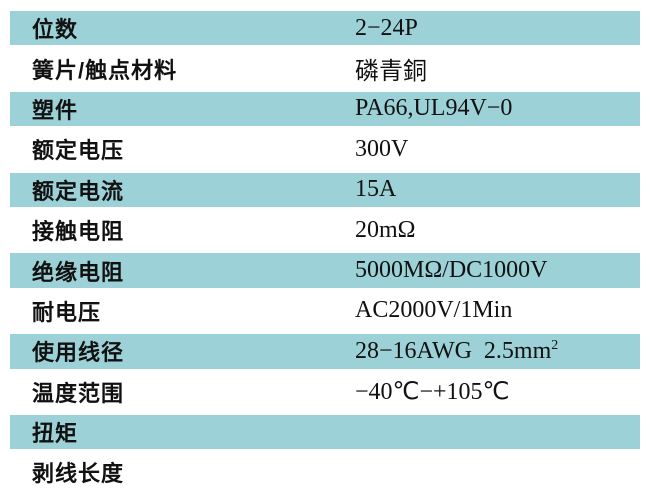  I want to click on table-row: 绝缘电阻 5000MΩ/DC1000V, so click(325, 270).